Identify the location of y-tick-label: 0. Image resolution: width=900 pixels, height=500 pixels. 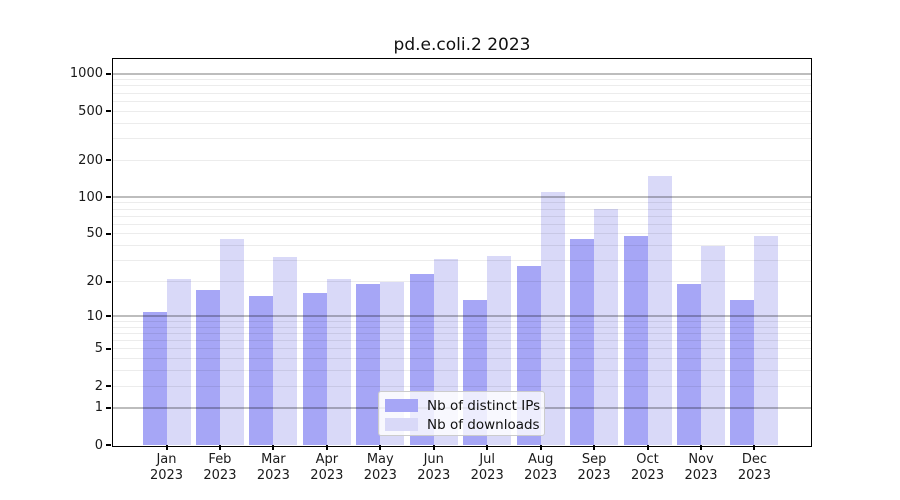
(98, 445).